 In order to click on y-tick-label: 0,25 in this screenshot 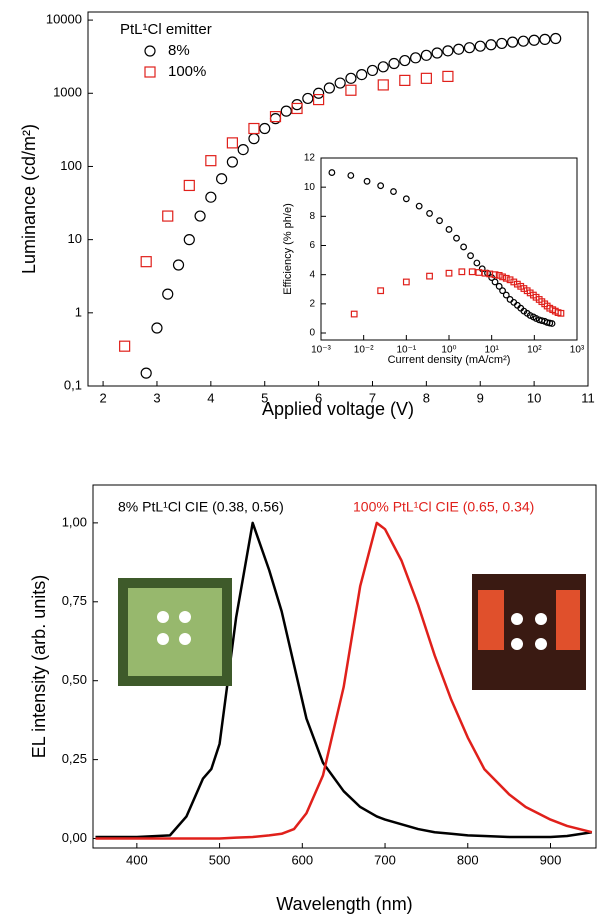, I will do `click(74, 758)`.